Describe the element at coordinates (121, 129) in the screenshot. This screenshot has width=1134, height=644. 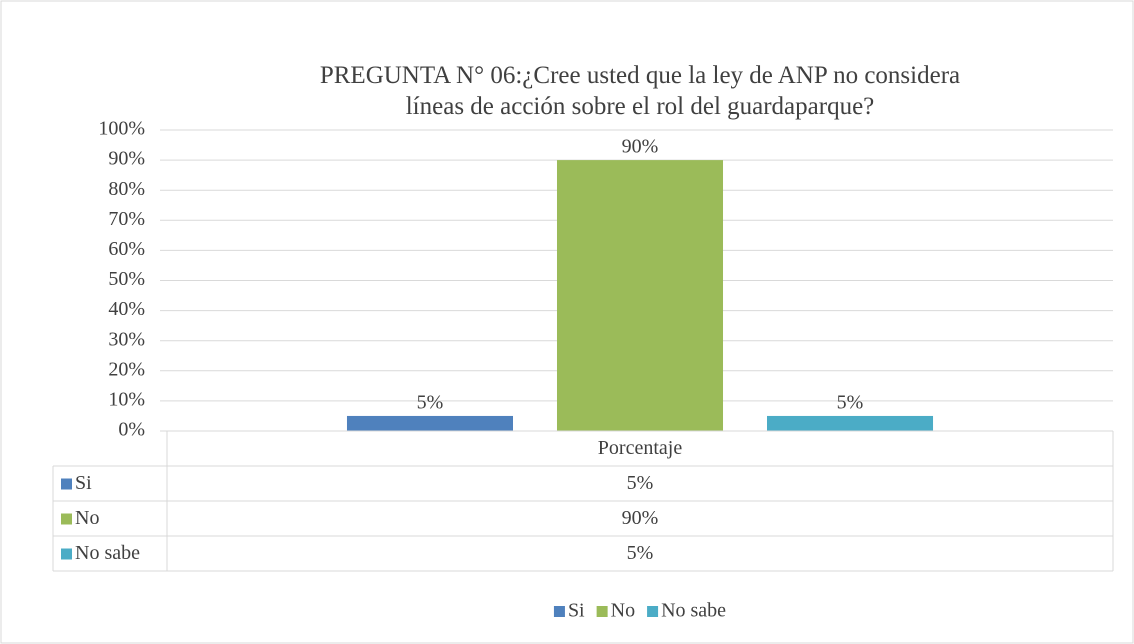
I see `y-tick-label: 100%` at that location.